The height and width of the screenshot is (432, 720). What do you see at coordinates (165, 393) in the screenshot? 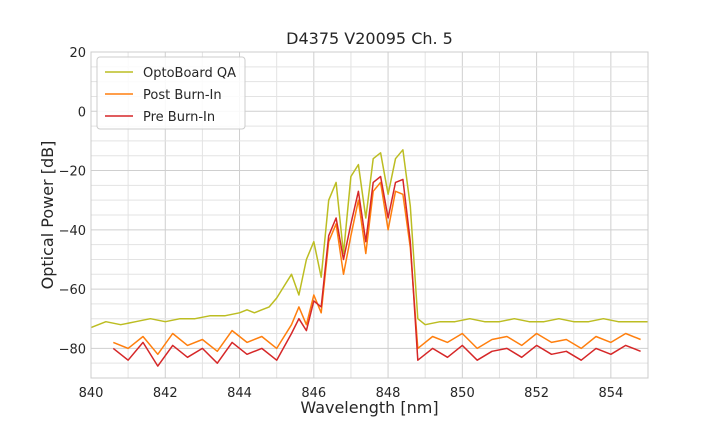
I see `x-tick-label: 842` at bounding box center [165, 393].